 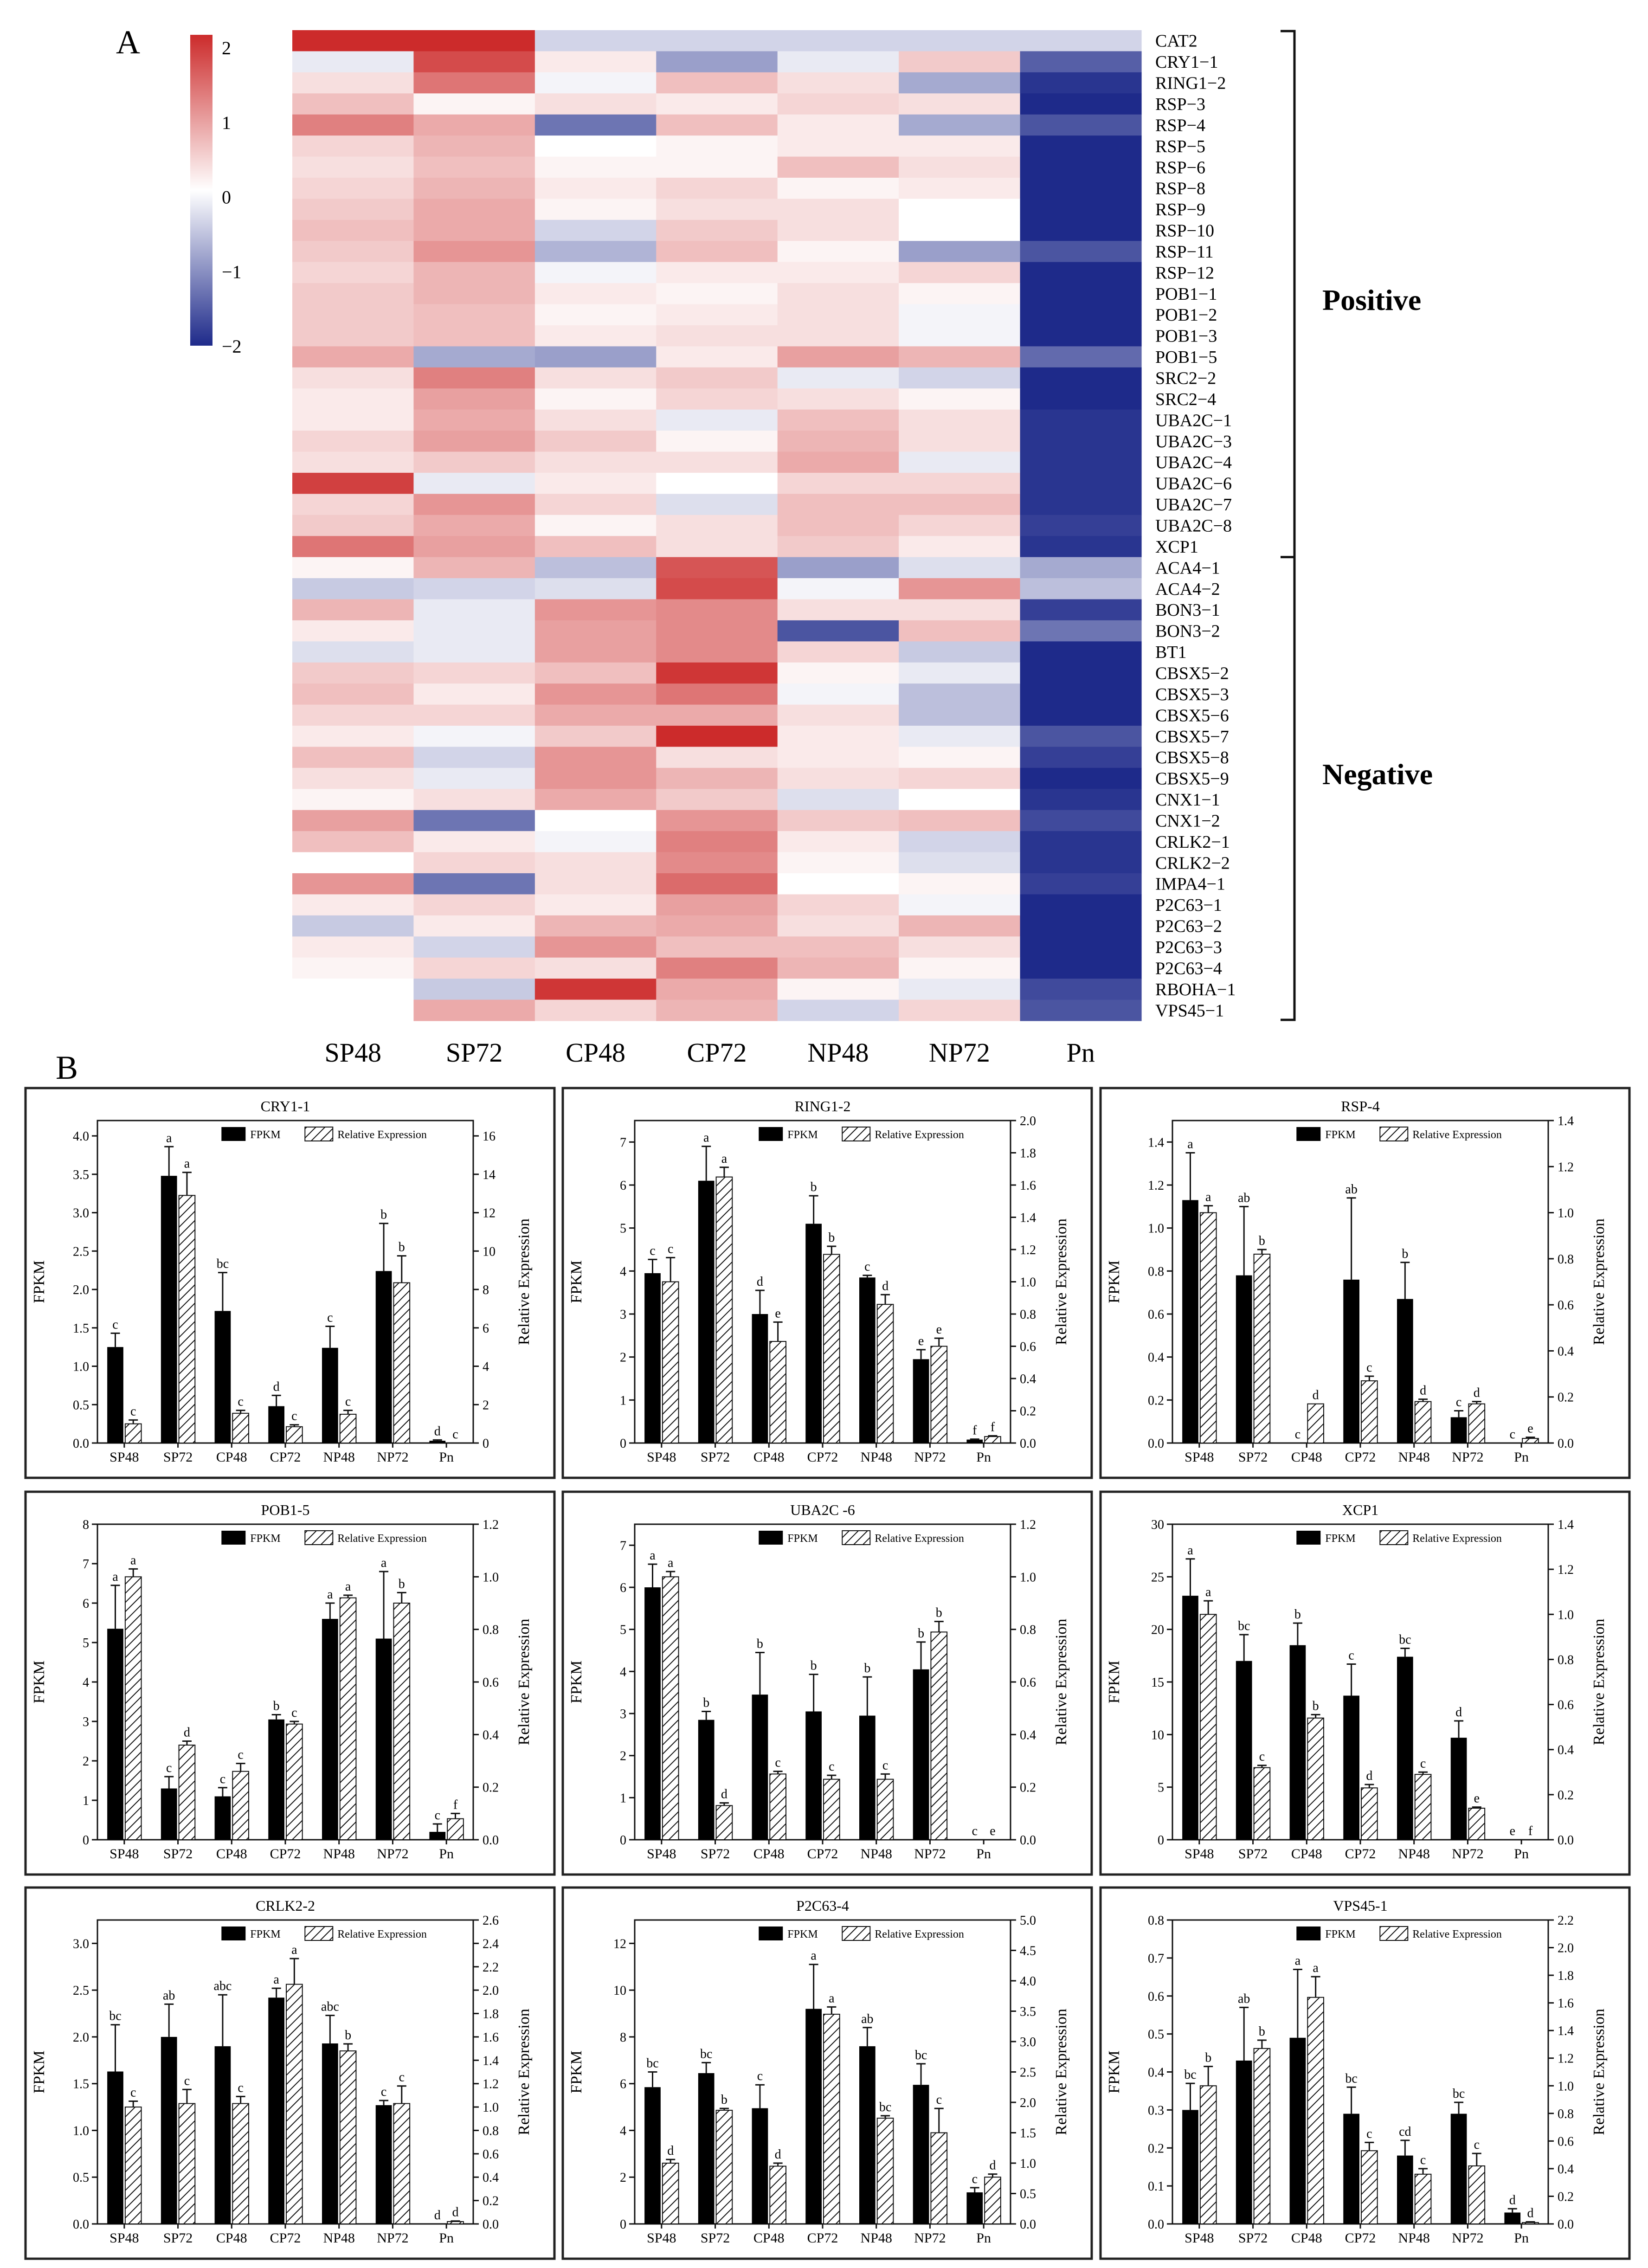 I want to click on x-tick-label: CP72, so click(x=285, y=1854).